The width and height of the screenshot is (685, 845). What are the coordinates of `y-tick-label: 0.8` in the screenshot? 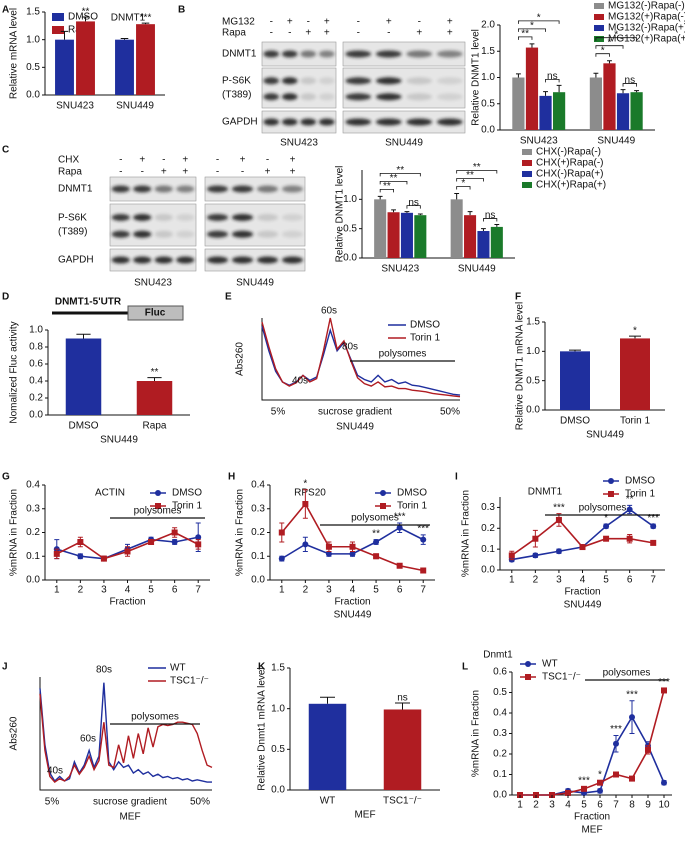 It's located at (36, 347).